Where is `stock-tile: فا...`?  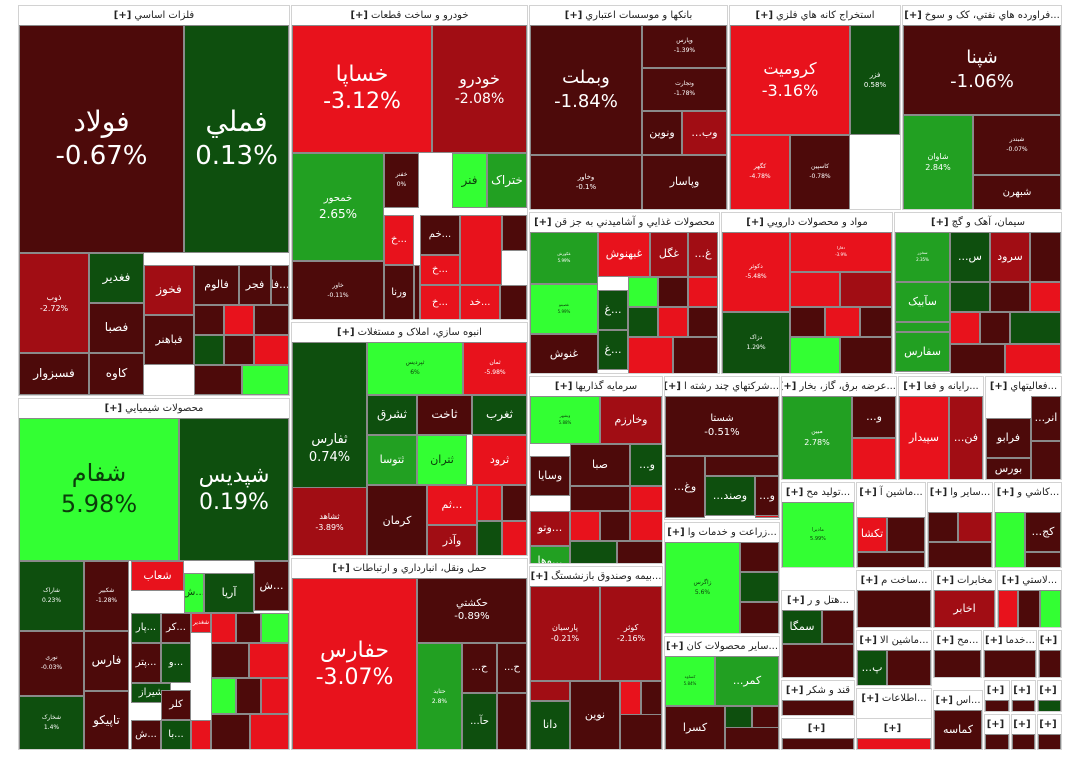 stock-tile: فا... is located at coordinates (280, 285).